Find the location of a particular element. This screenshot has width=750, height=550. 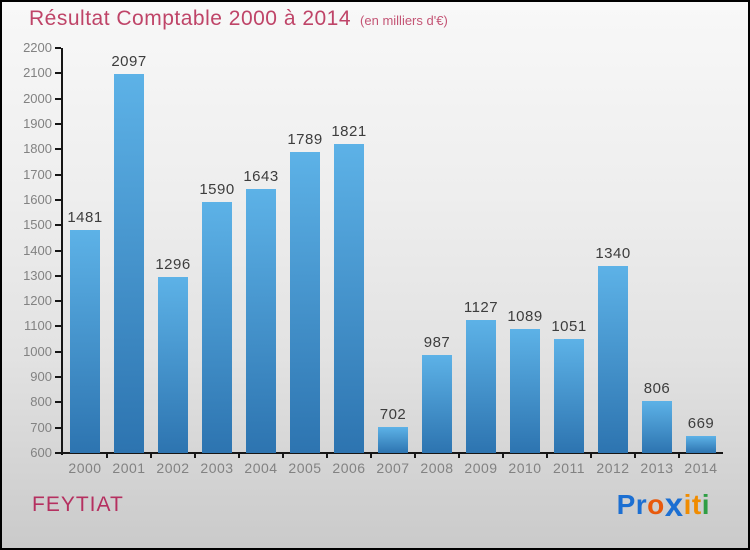

y-tick-label: 1200 is located at coordinates (37, 301).